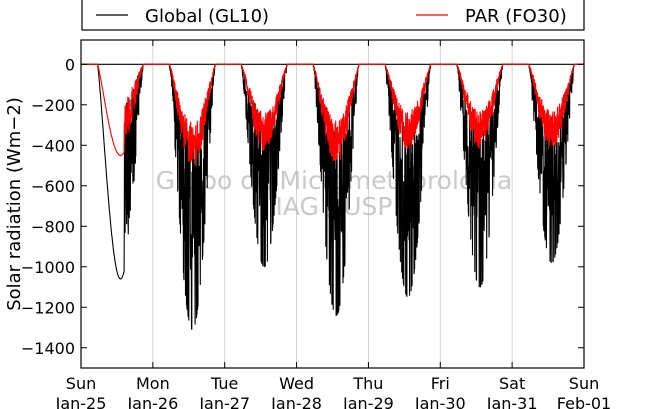  What do you see at coordinates (440, 401) in the screenshot?
I see `x-tick-date-label: Jan-30` at bounding box center [440, 401].